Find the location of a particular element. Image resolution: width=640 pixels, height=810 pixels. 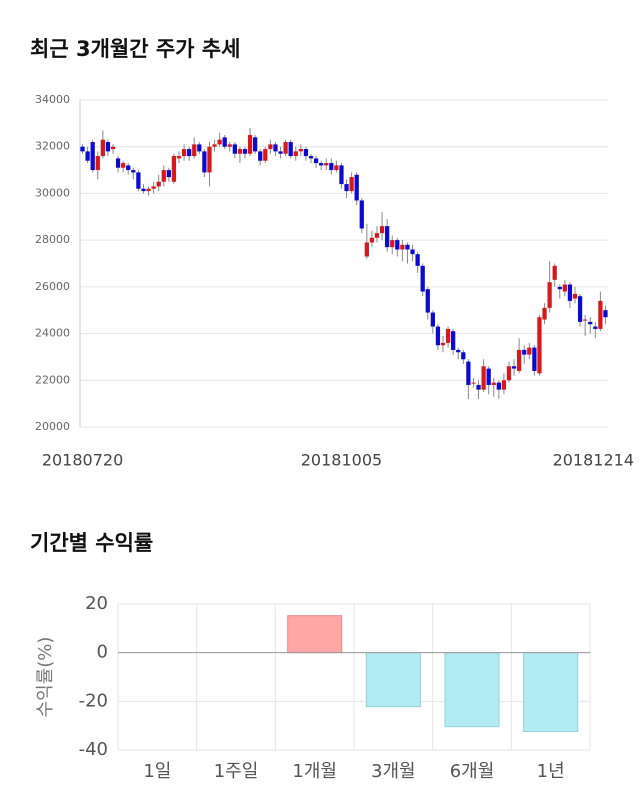

y-tick-label: 20 is located at coordinates (96, 603).